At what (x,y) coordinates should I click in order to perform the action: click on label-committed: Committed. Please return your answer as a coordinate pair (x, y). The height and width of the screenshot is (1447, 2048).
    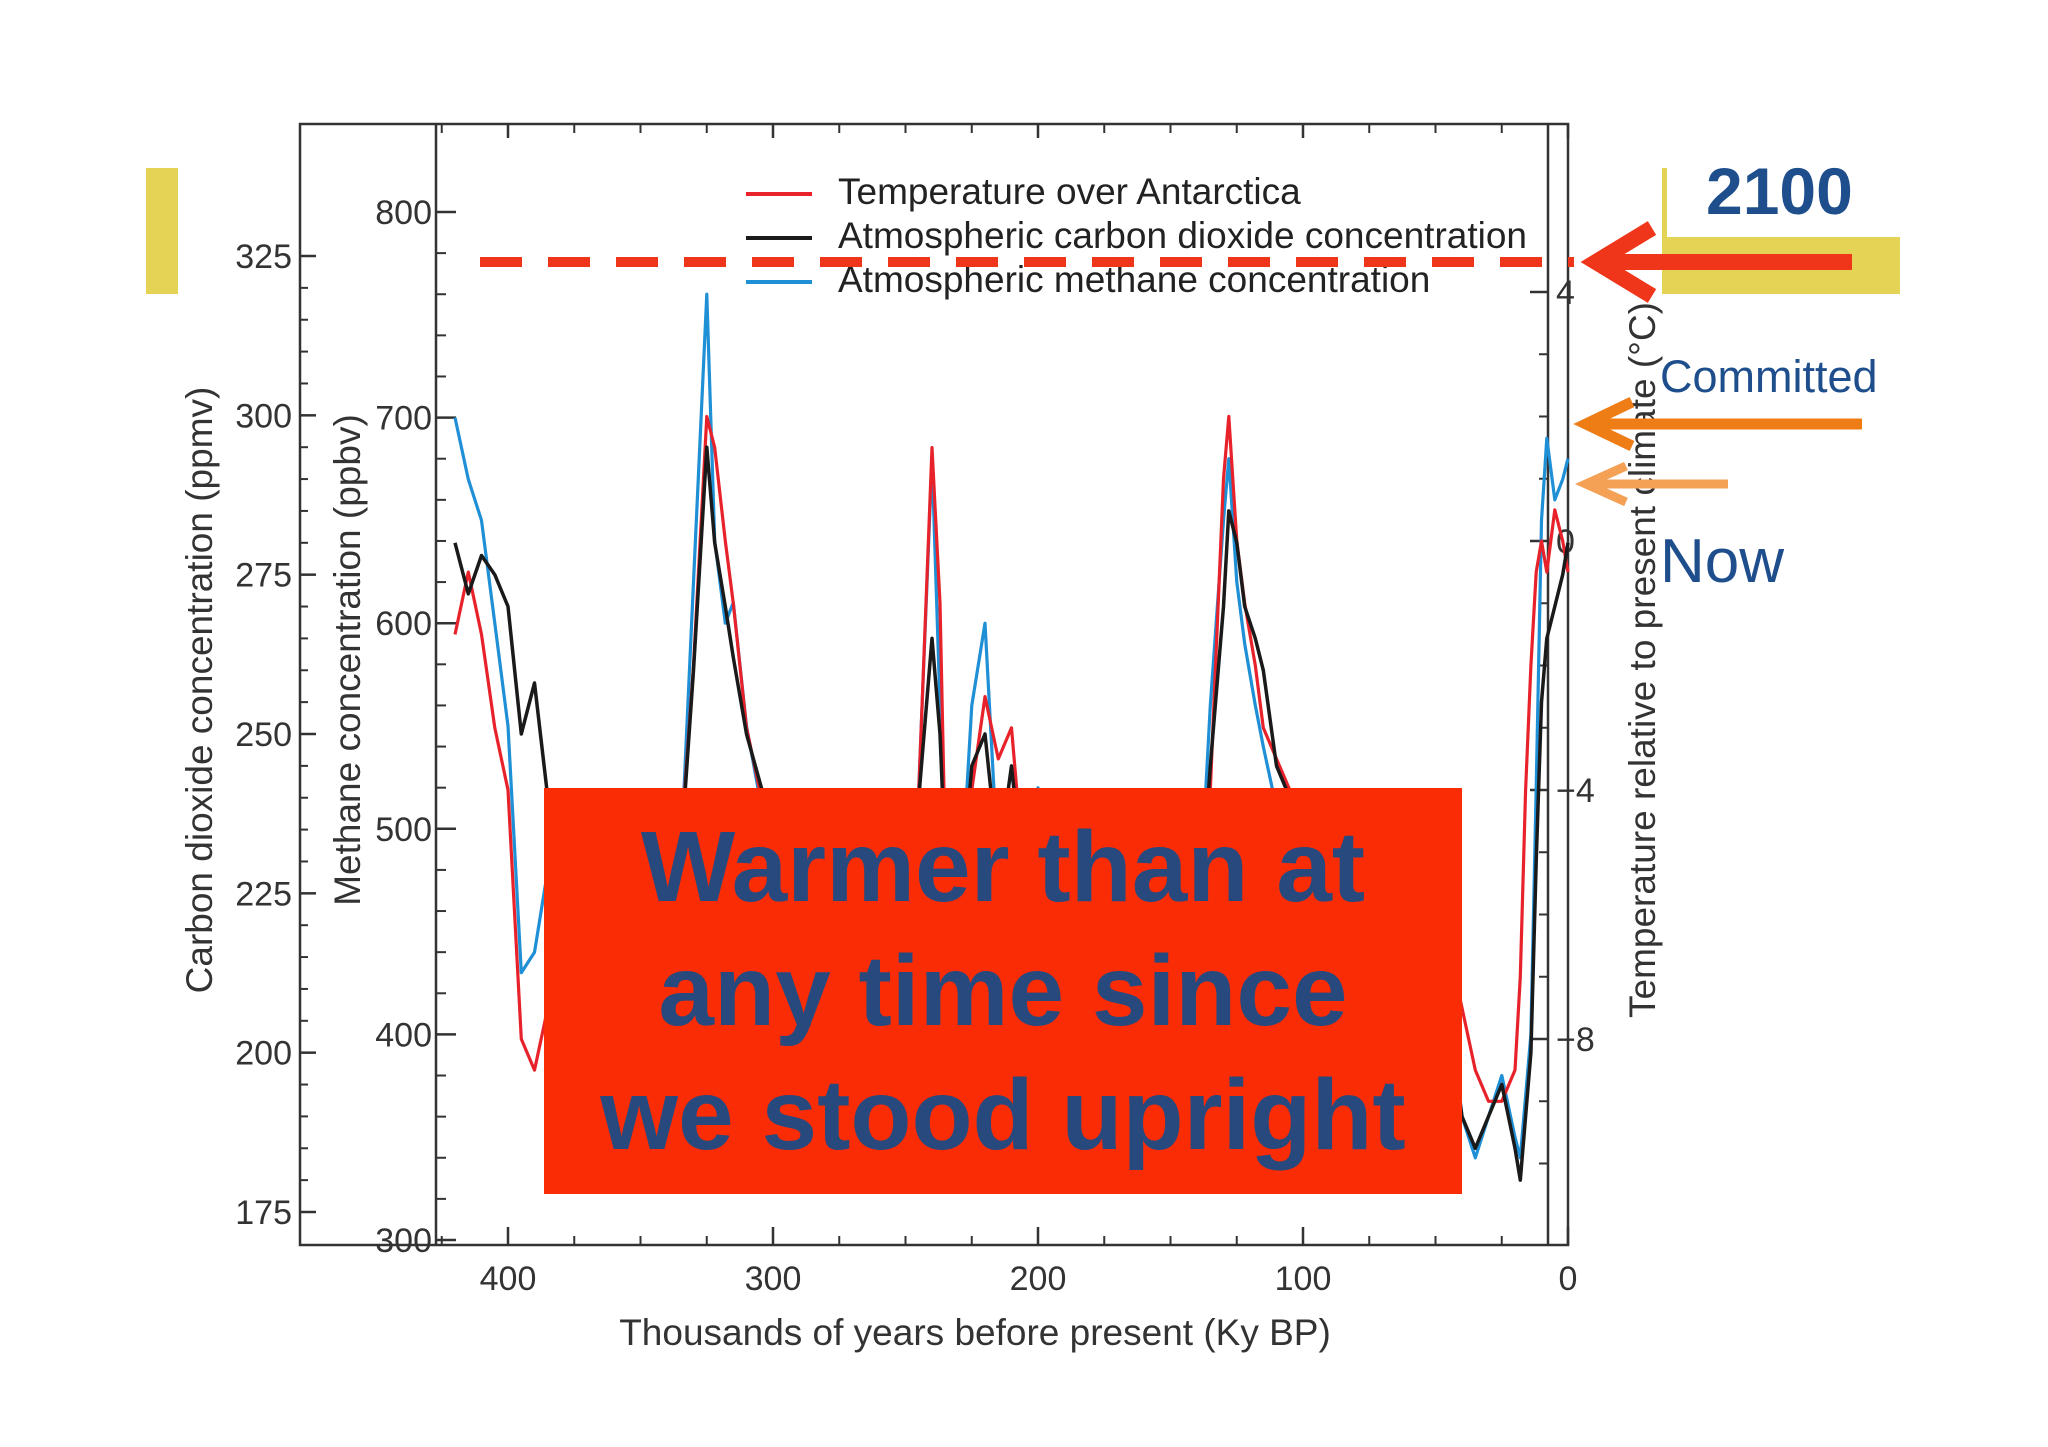
    Looking at the image, I should click on (1769, 376).